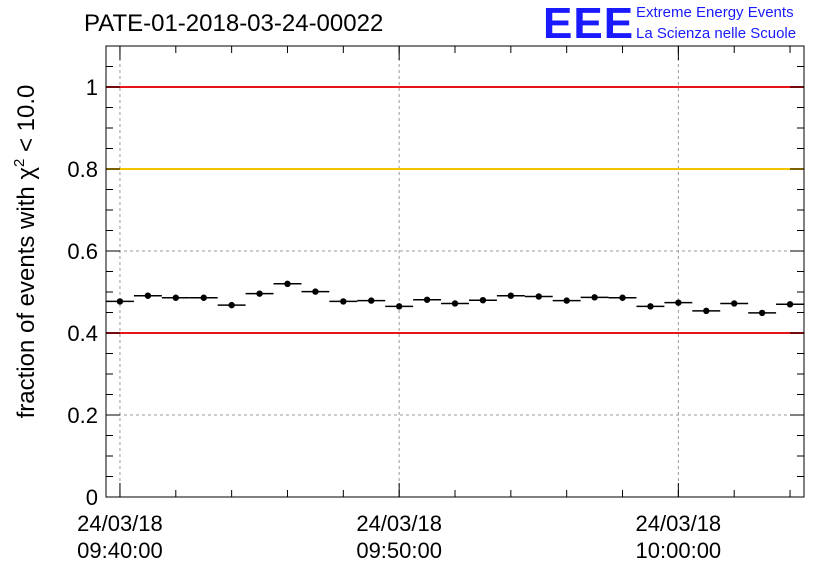 The height and width of the screenshot is (572, 836). I want to click on data-series, so click(455, 298).